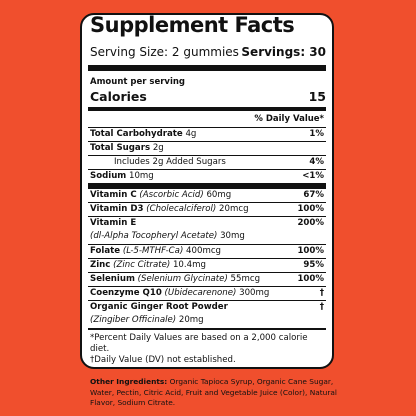  I want to click on nutrient-form: (Zinc Citrate), so click(142, 265).